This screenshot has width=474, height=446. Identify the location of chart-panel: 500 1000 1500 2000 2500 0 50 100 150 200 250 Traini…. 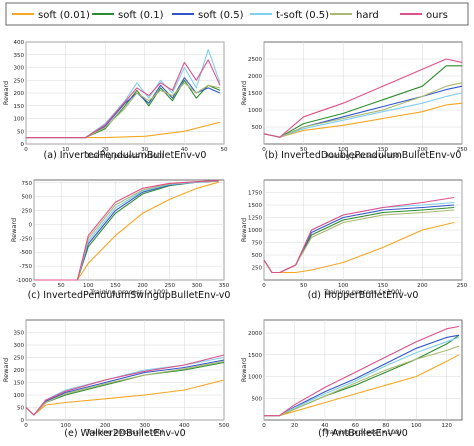
(354, 101).